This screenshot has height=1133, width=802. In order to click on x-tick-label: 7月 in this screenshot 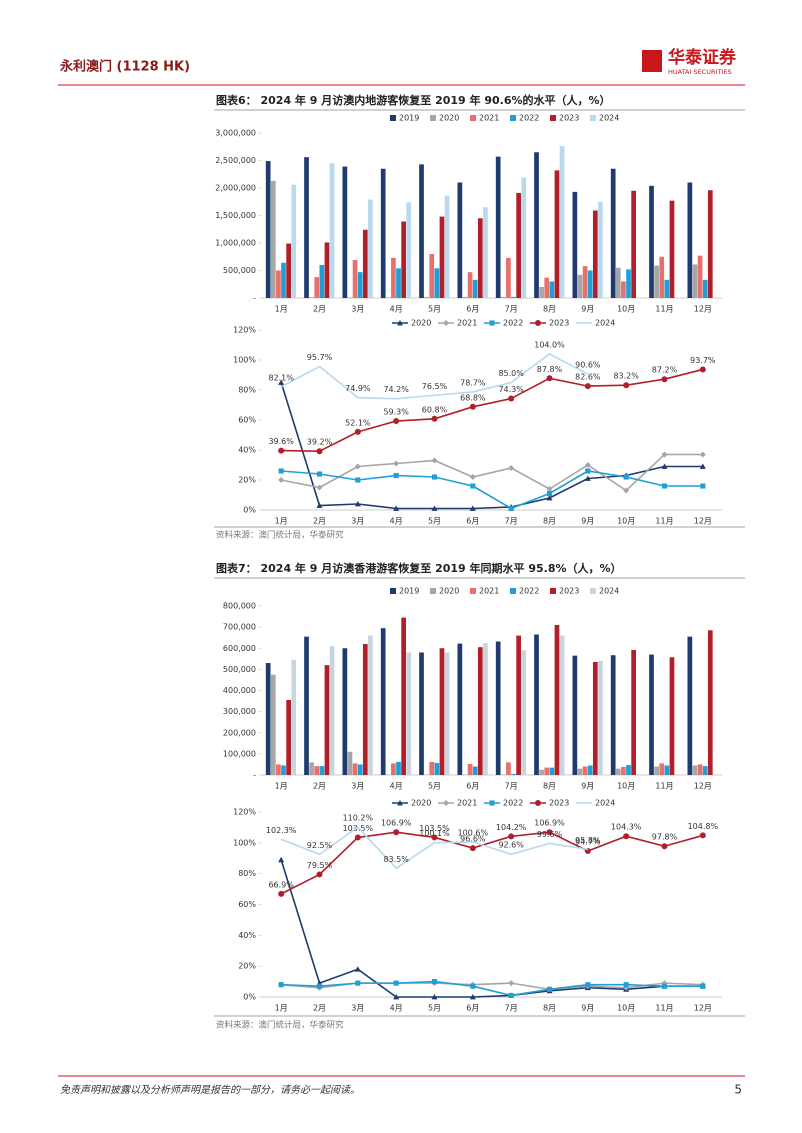, I will do `click(511, 786)`.